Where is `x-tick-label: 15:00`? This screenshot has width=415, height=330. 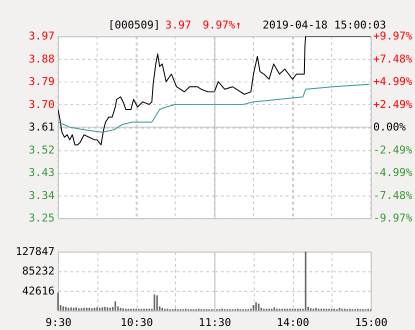 x-tick-label: 15:00 is located at coordinates (371, 322).